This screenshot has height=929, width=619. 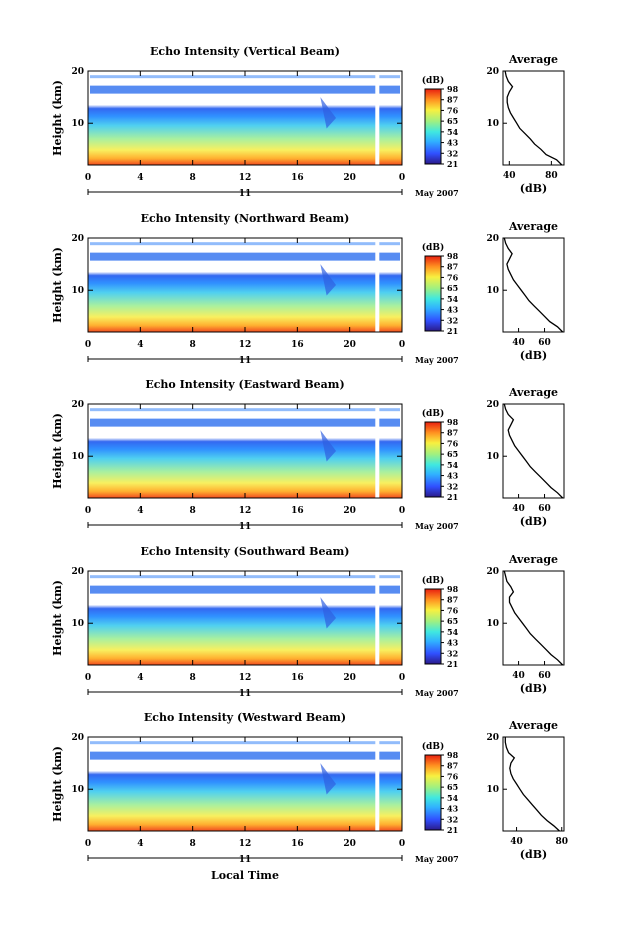 What do you see at coordinates (453, 132) in the screenshot?
I see `colorbar-tick-label: 54` at bounding box center [453, 132].